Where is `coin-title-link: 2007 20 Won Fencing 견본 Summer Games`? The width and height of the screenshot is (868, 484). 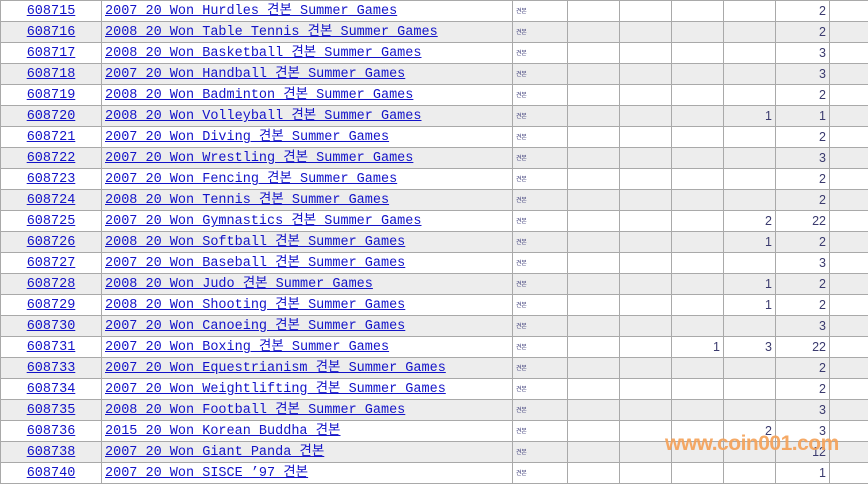
coin-title-link: 2007 20 Won Fencing 견본 Summer Games is located at coordinates (251, 179).